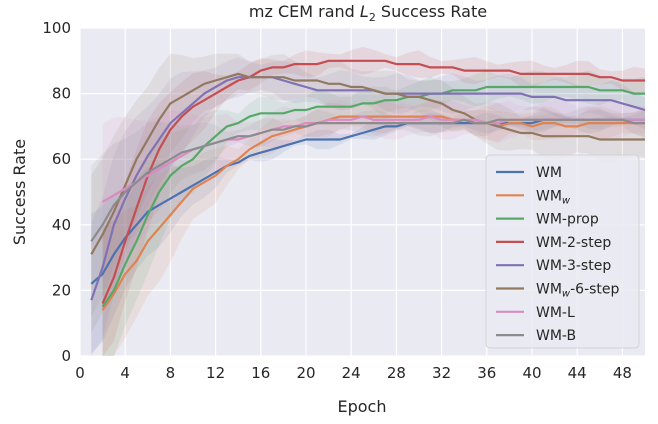 This screenshot has width=658, height=424. Describe the element at coordinates (622, 373) in the screenshot. I see `x-tick-label: 48` at that location.